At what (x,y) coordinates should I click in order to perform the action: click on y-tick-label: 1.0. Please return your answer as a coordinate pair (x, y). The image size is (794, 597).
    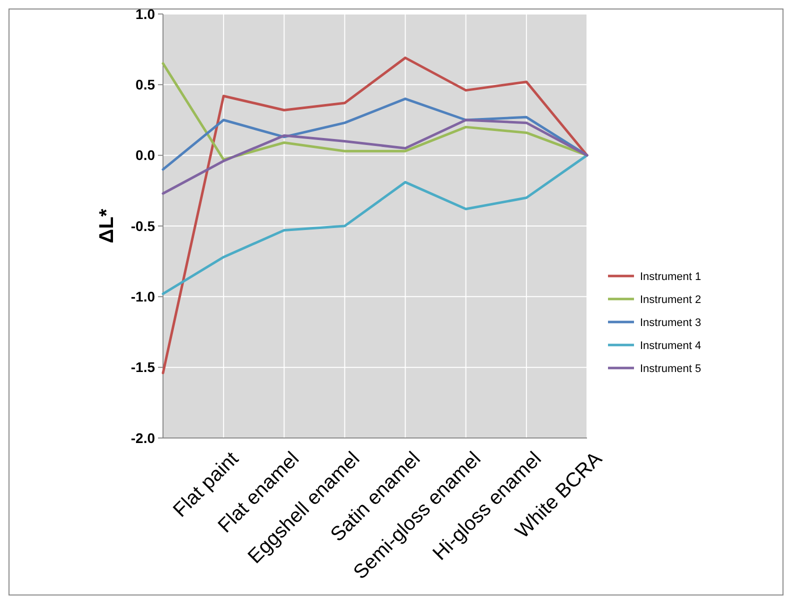
    Looking at the image, I should click on (146, 14).